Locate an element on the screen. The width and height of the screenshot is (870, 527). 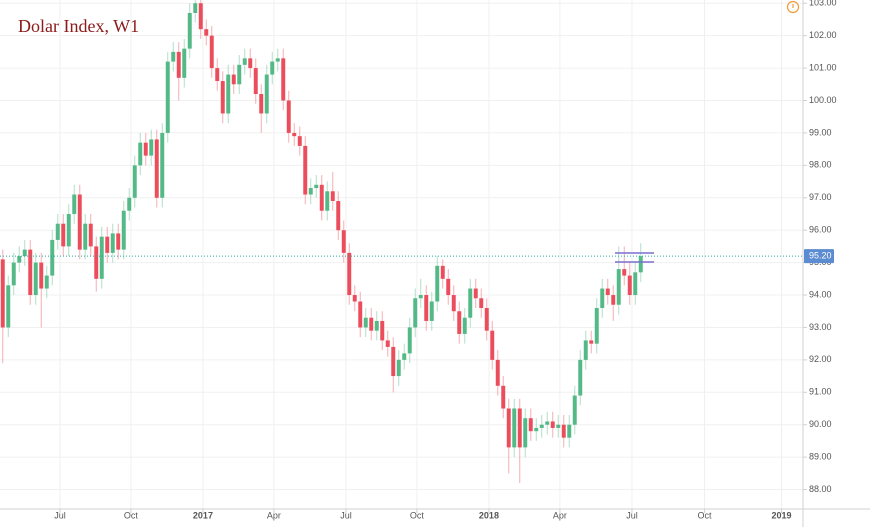
y-tick-label: 96.00 is located at coordinates (820, 230).